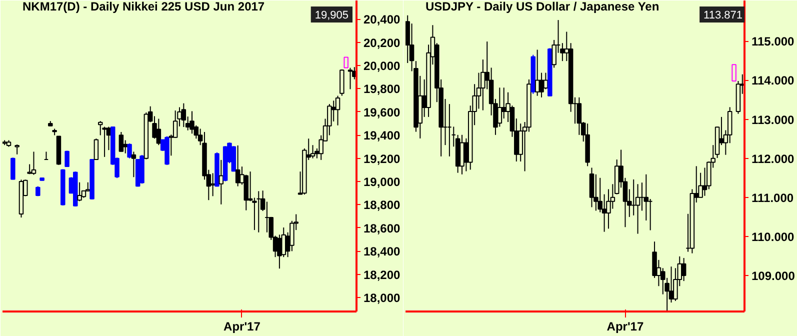  What do you see at coordinates (382, 205) in the screenshot?
I see `y-tick-label: 18,800` at bounding box center [382, 205].